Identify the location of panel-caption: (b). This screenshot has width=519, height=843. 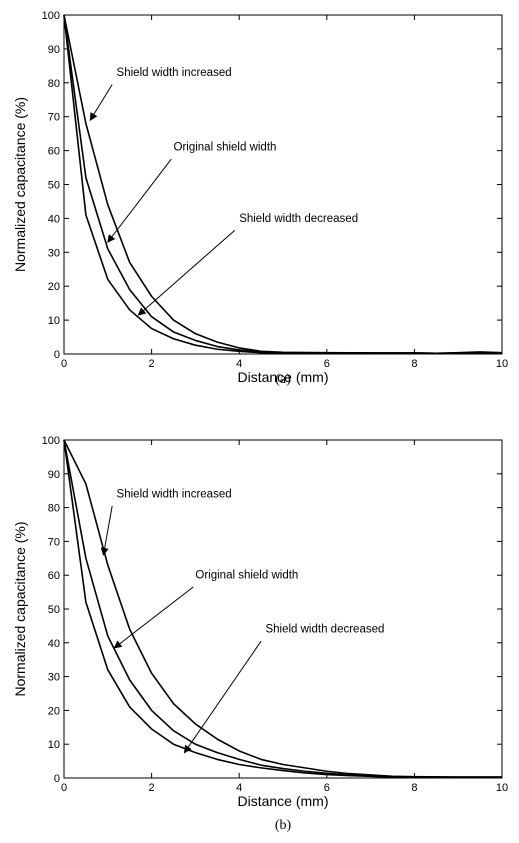
(283, 825).